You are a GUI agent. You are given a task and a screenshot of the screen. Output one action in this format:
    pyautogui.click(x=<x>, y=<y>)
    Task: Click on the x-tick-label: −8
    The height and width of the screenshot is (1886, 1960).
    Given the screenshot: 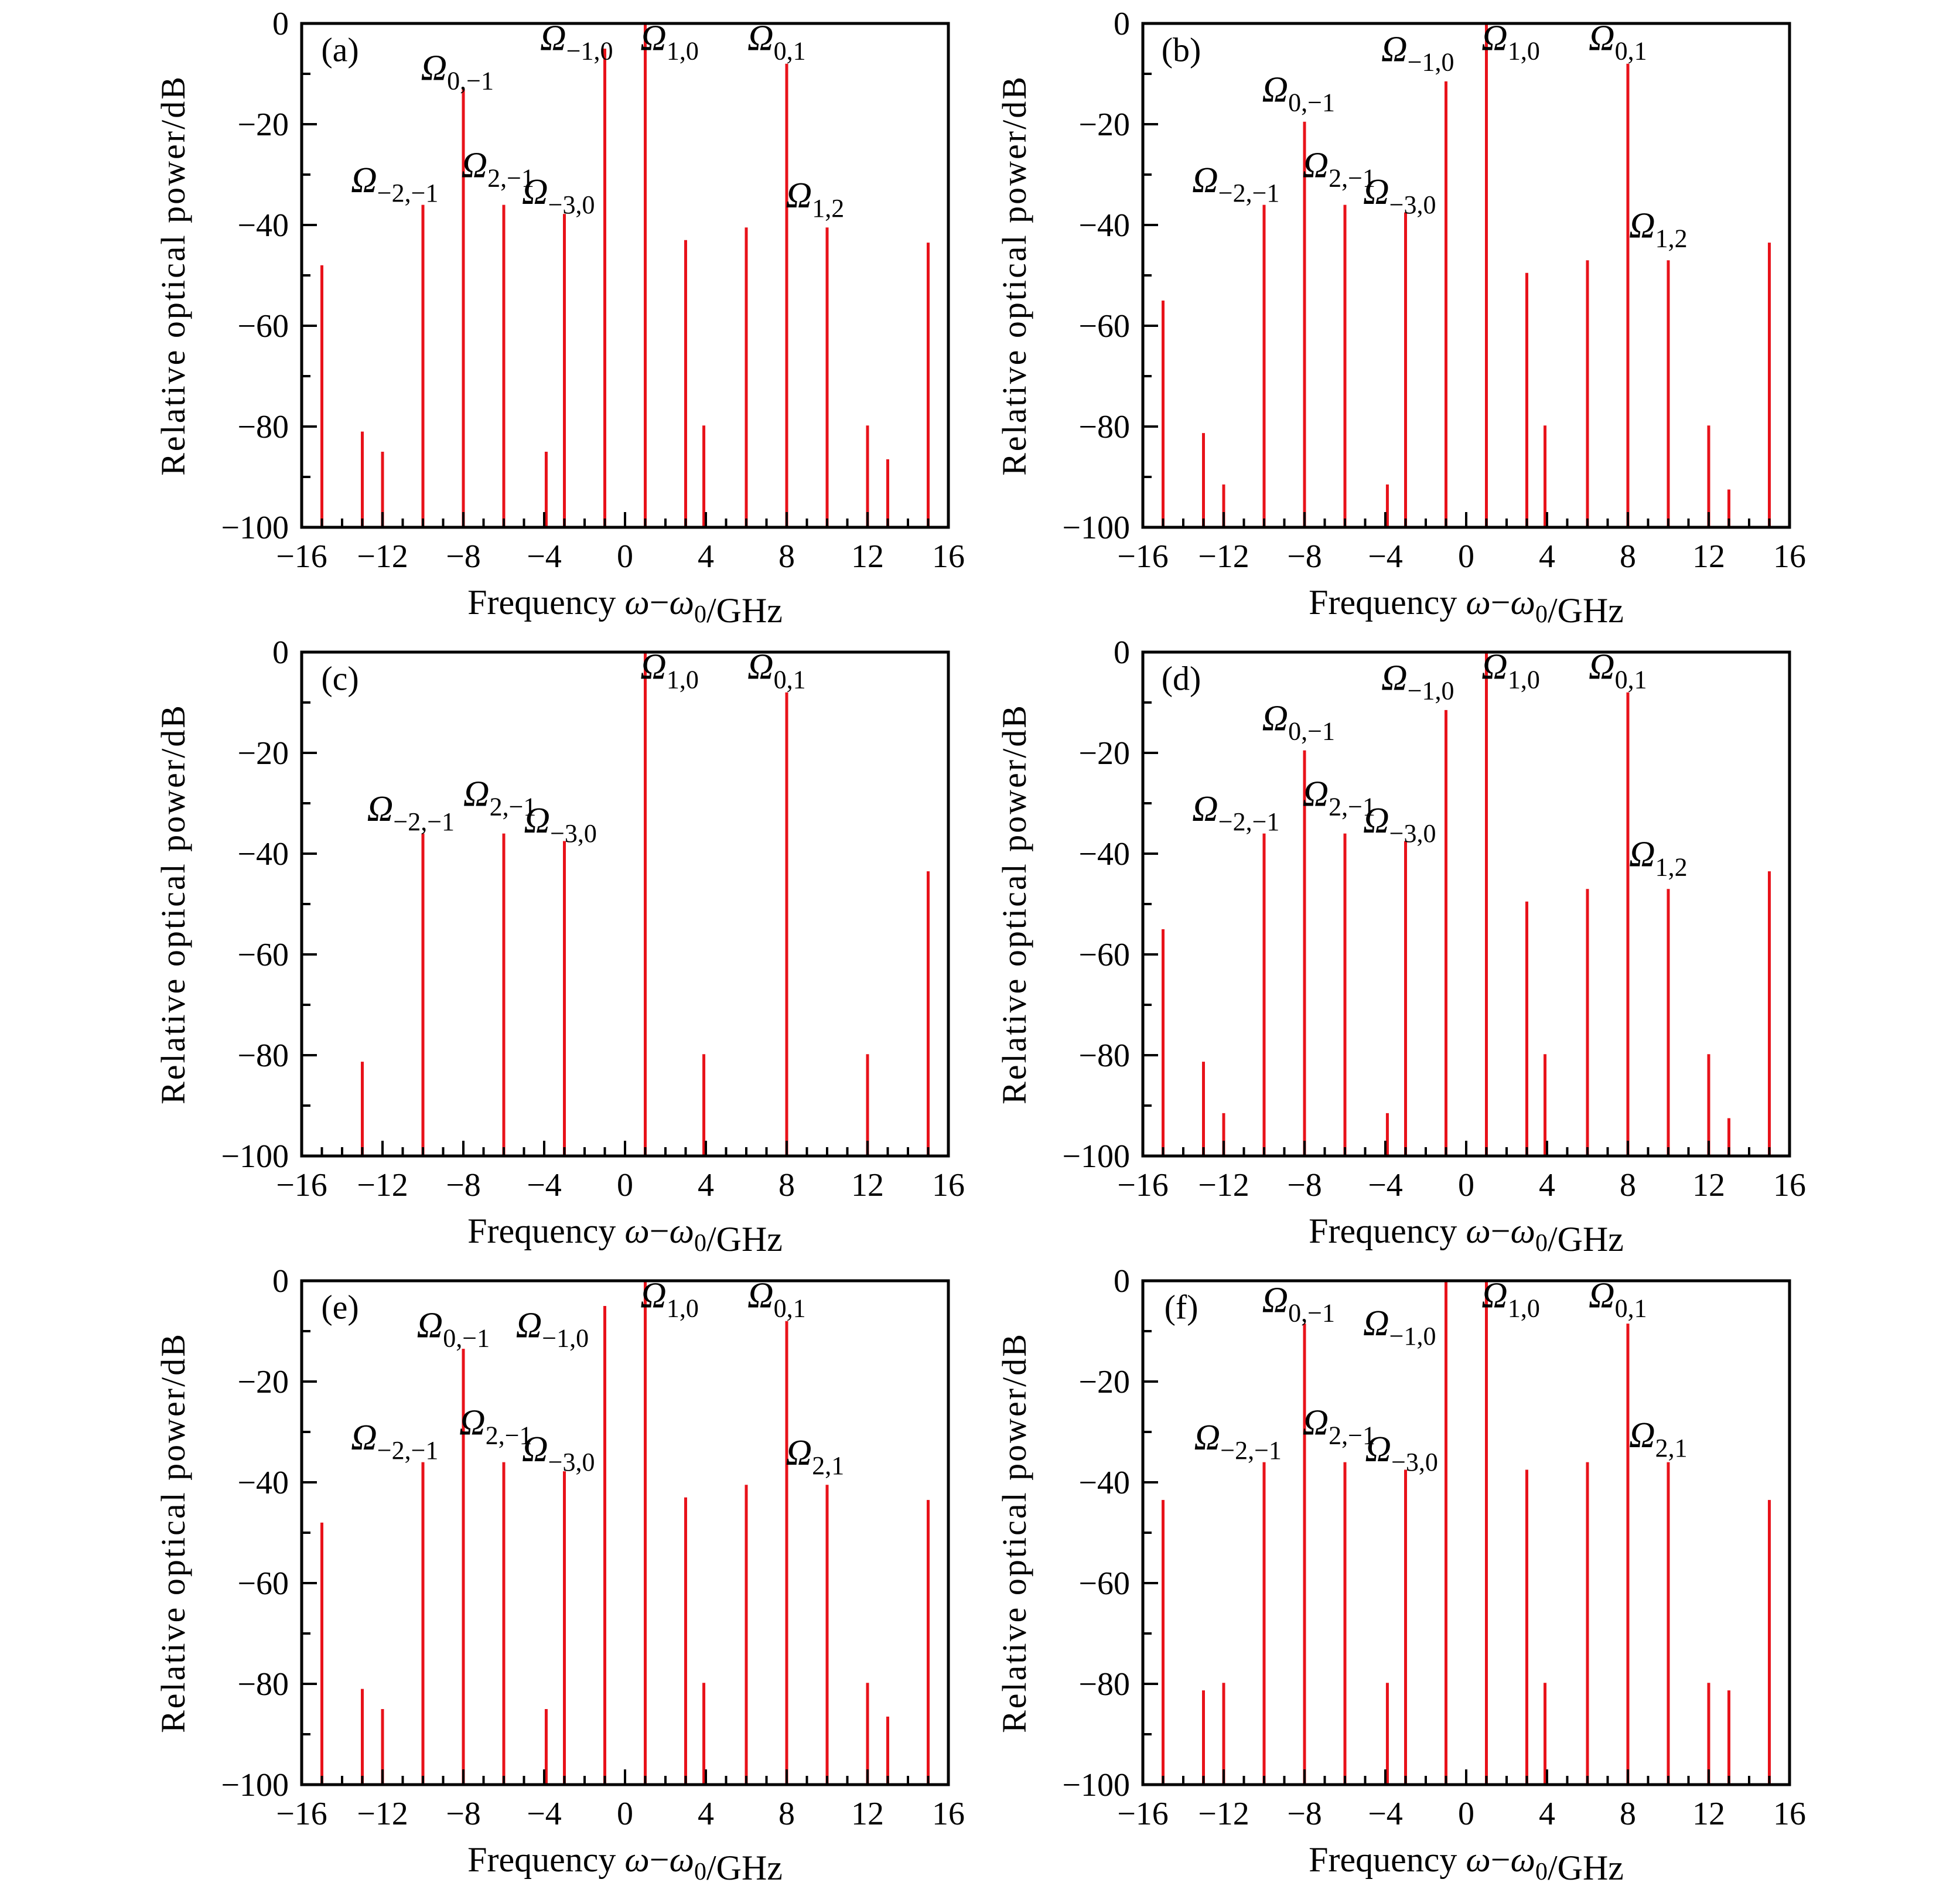 What is the action you would take?
    pyautogui.click(x=463, y=556)
    